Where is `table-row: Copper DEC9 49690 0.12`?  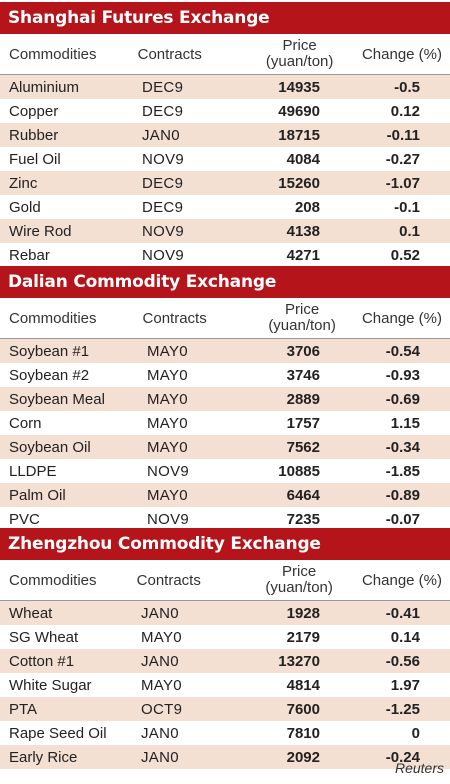
table-row: Copper DEC9 49690 0.12 is located at coordinates (225, 111).